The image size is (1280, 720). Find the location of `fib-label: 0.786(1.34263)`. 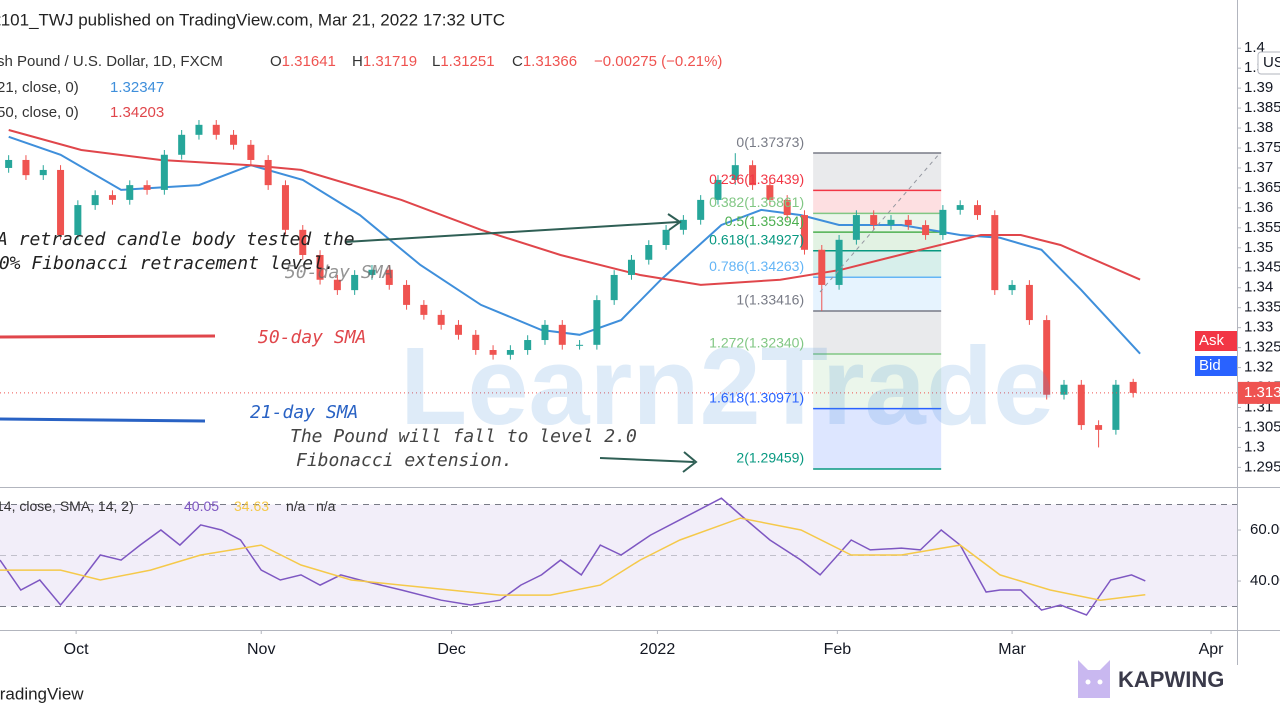

fib-label: 0.786(1.34263) is located at coordinates (756, 266).